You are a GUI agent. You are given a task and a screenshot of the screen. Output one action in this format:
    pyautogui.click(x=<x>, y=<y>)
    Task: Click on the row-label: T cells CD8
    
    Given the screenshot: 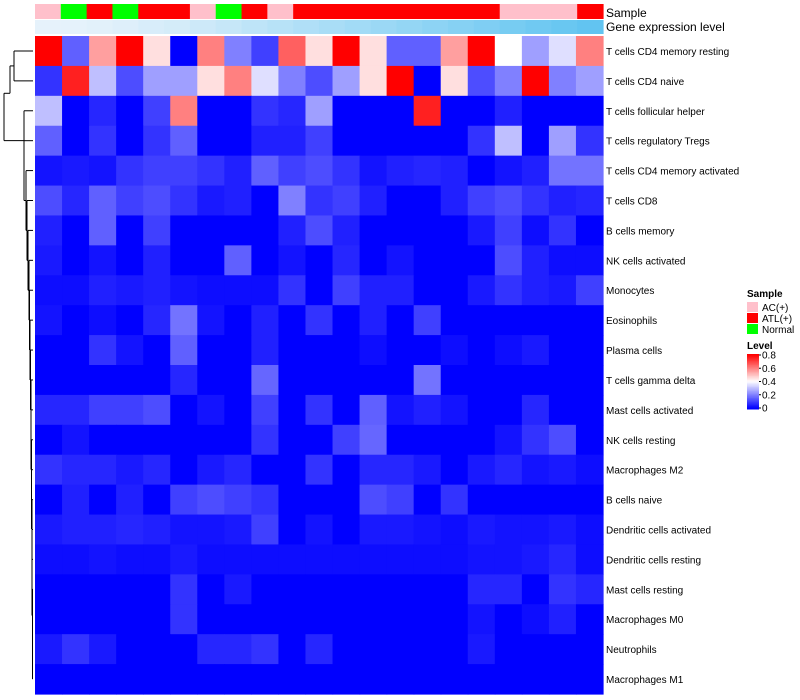 What is the action you would take?
    pyautogui.click(x=632, y=202)
    